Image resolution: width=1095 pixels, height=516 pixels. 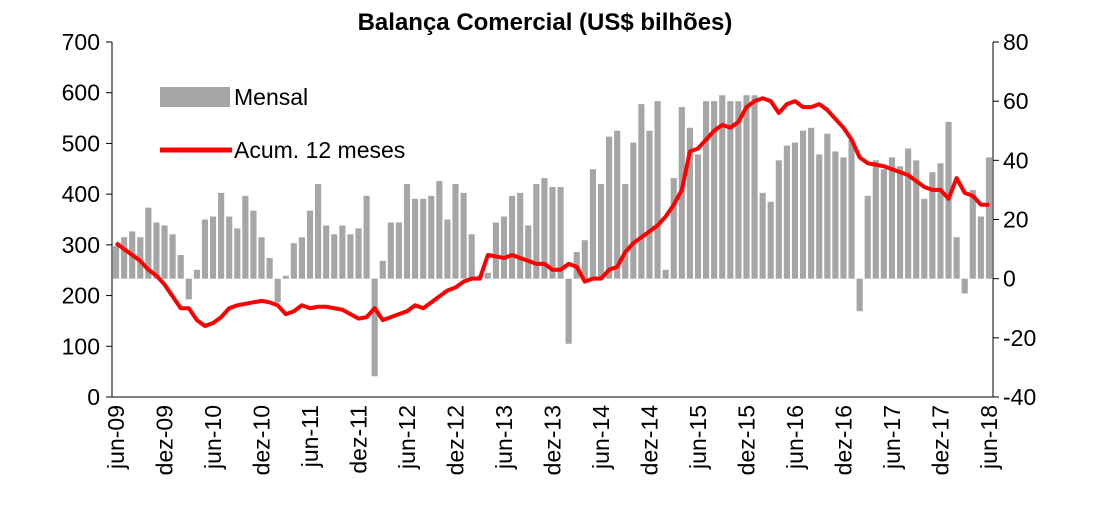 I want to click on y2-tick-label: 60, so click(x=1016, y=101).